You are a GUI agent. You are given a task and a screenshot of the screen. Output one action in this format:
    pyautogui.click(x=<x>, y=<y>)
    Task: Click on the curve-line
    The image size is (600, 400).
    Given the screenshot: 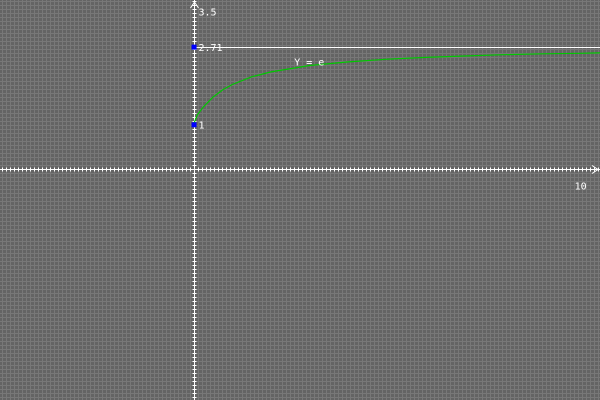 What is the action you would take?
    pyautogui.click(x=396, y=88)
    